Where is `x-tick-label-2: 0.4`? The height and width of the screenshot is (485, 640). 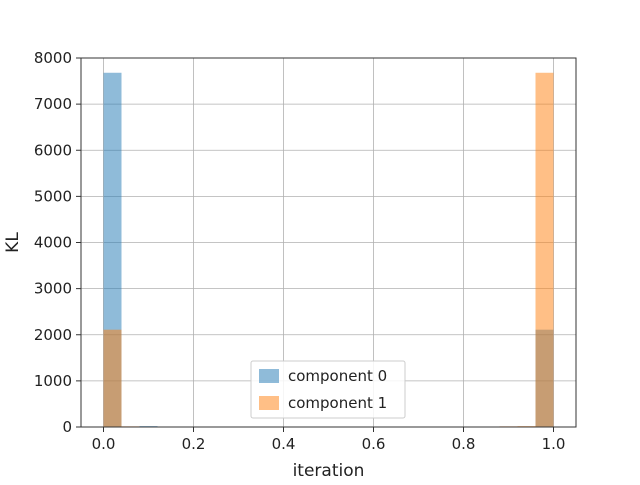
x-tick-label-2: 0.4 is located at coordinates (284, 444).